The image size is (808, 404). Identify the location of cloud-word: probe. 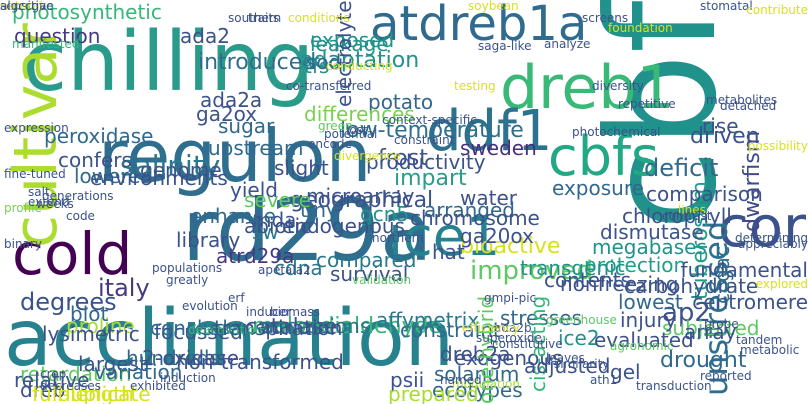
(721, 324).